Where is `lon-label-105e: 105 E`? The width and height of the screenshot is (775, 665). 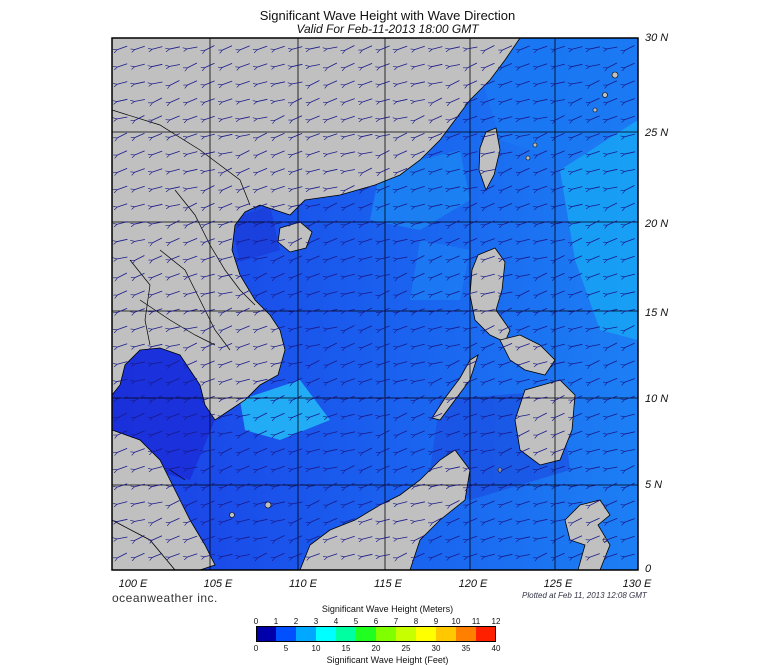
lon-label-105e: 105 E is located at coordinates (218, 584).